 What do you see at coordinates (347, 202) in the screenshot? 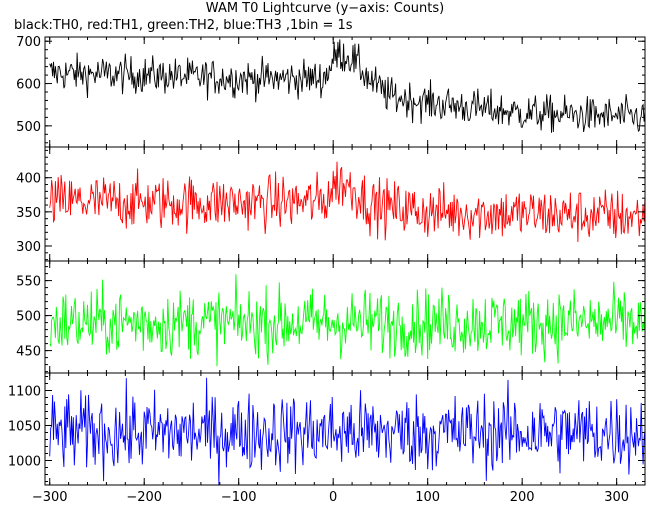
I see `series-line-th1` at bounding box center [347, 202].